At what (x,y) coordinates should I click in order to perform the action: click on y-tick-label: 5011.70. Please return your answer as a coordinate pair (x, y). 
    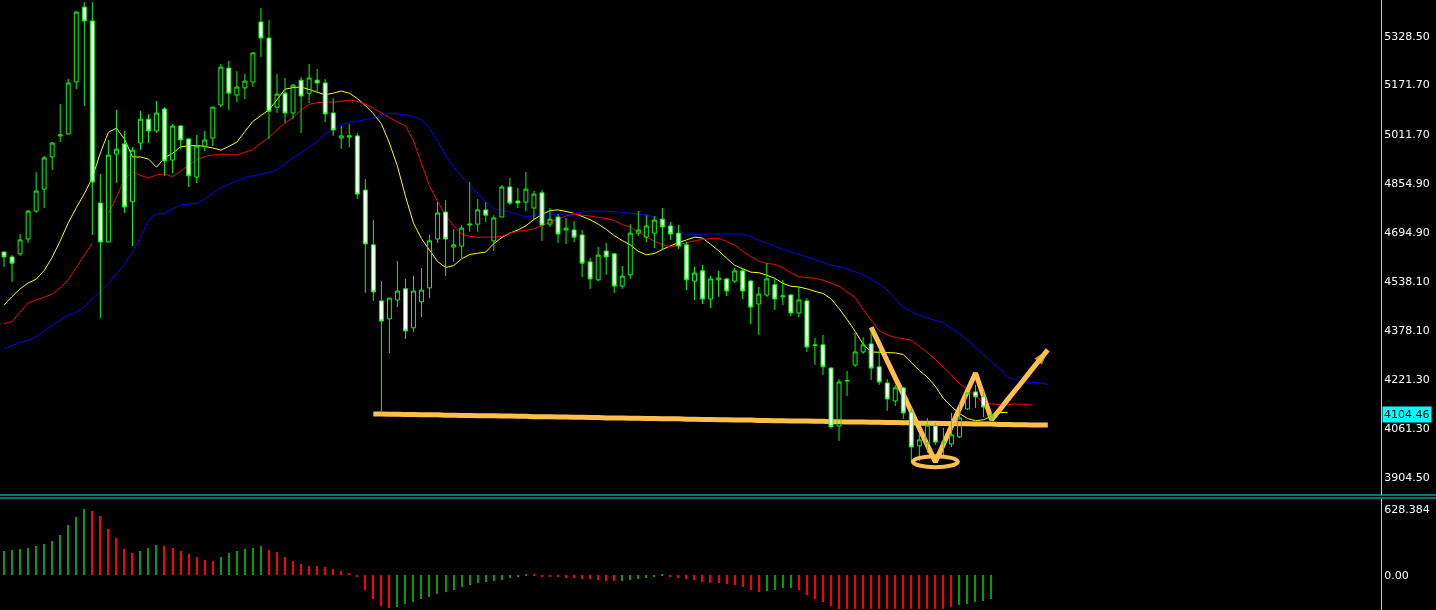
    Looking at the image, I should click on (1407, 134).